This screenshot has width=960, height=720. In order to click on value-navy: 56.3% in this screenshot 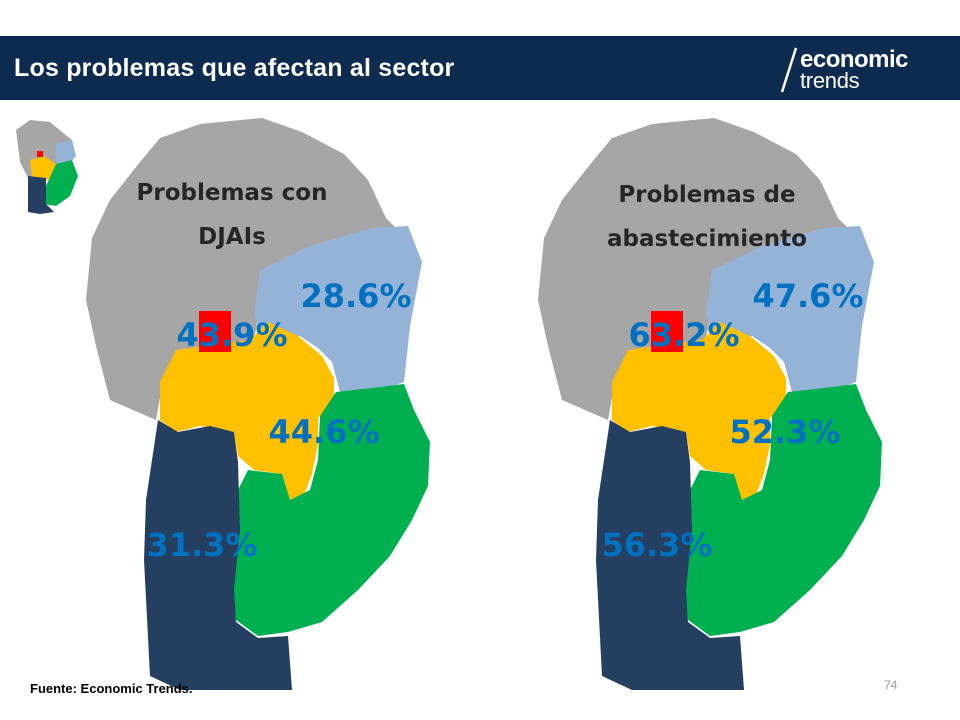, I will do `click(656, 545)`.